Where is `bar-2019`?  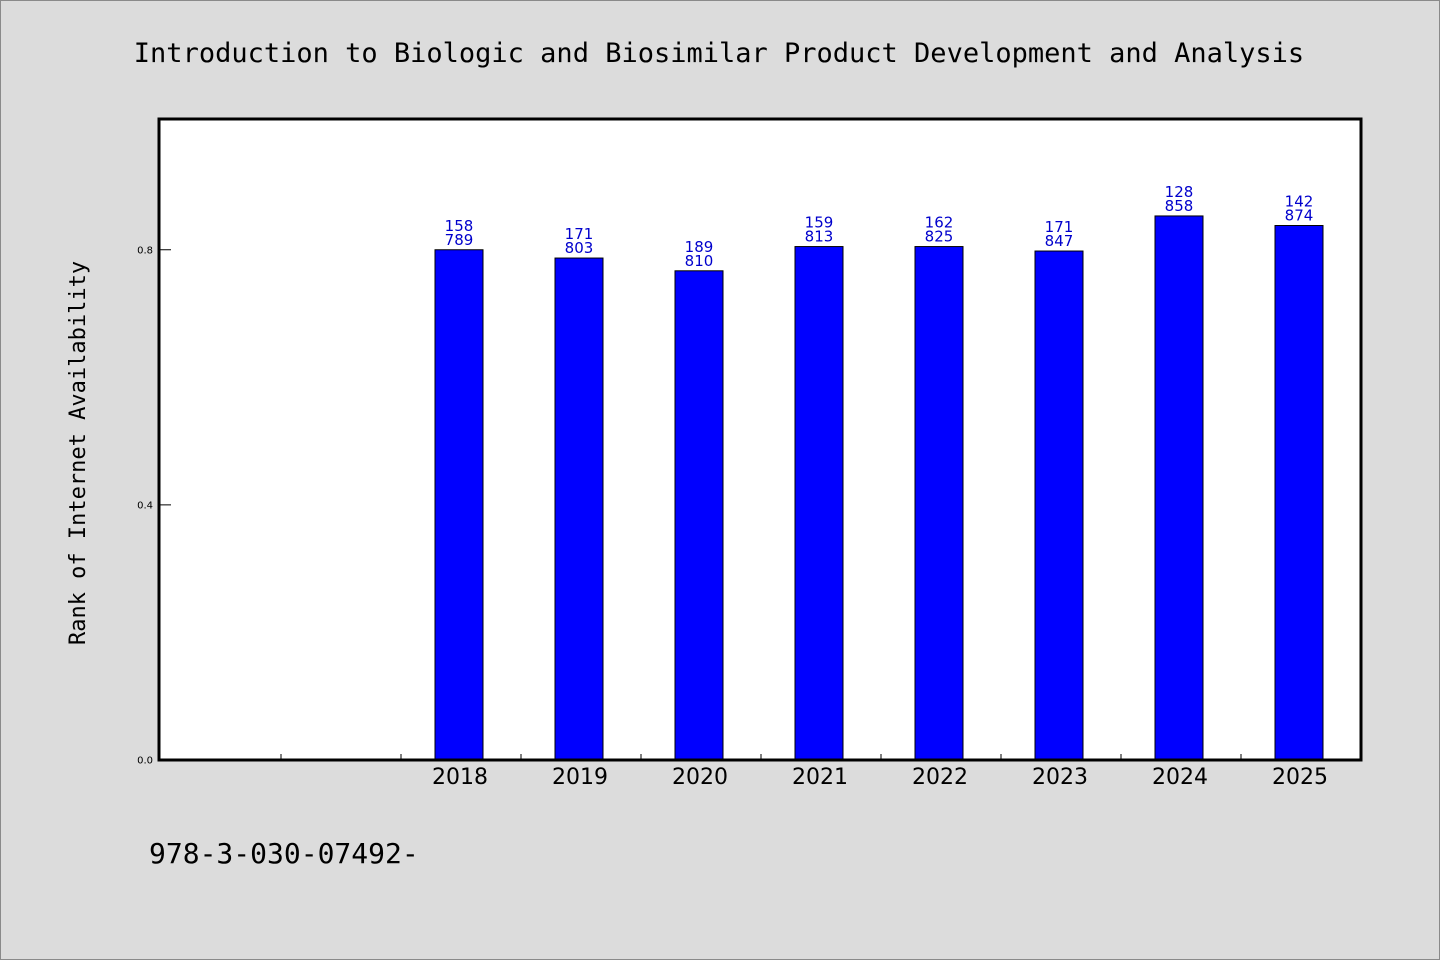
bar-2019 is located at coordinates (579, 509).